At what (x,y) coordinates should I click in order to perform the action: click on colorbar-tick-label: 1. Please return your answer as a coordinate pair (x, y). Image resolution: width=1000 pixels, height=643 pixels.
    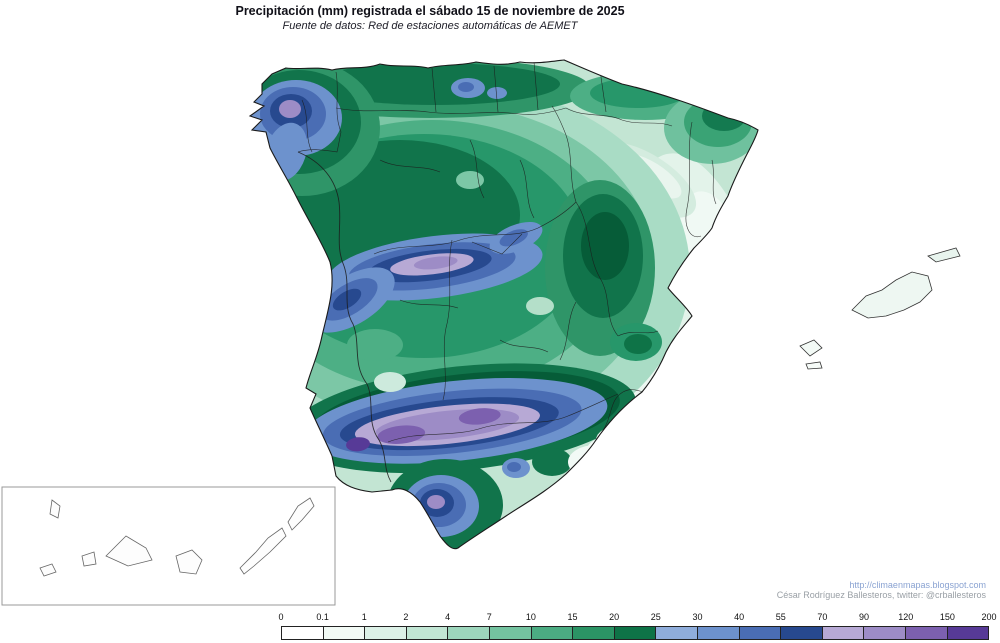
    Looking at the image, I should click on (364, 617).